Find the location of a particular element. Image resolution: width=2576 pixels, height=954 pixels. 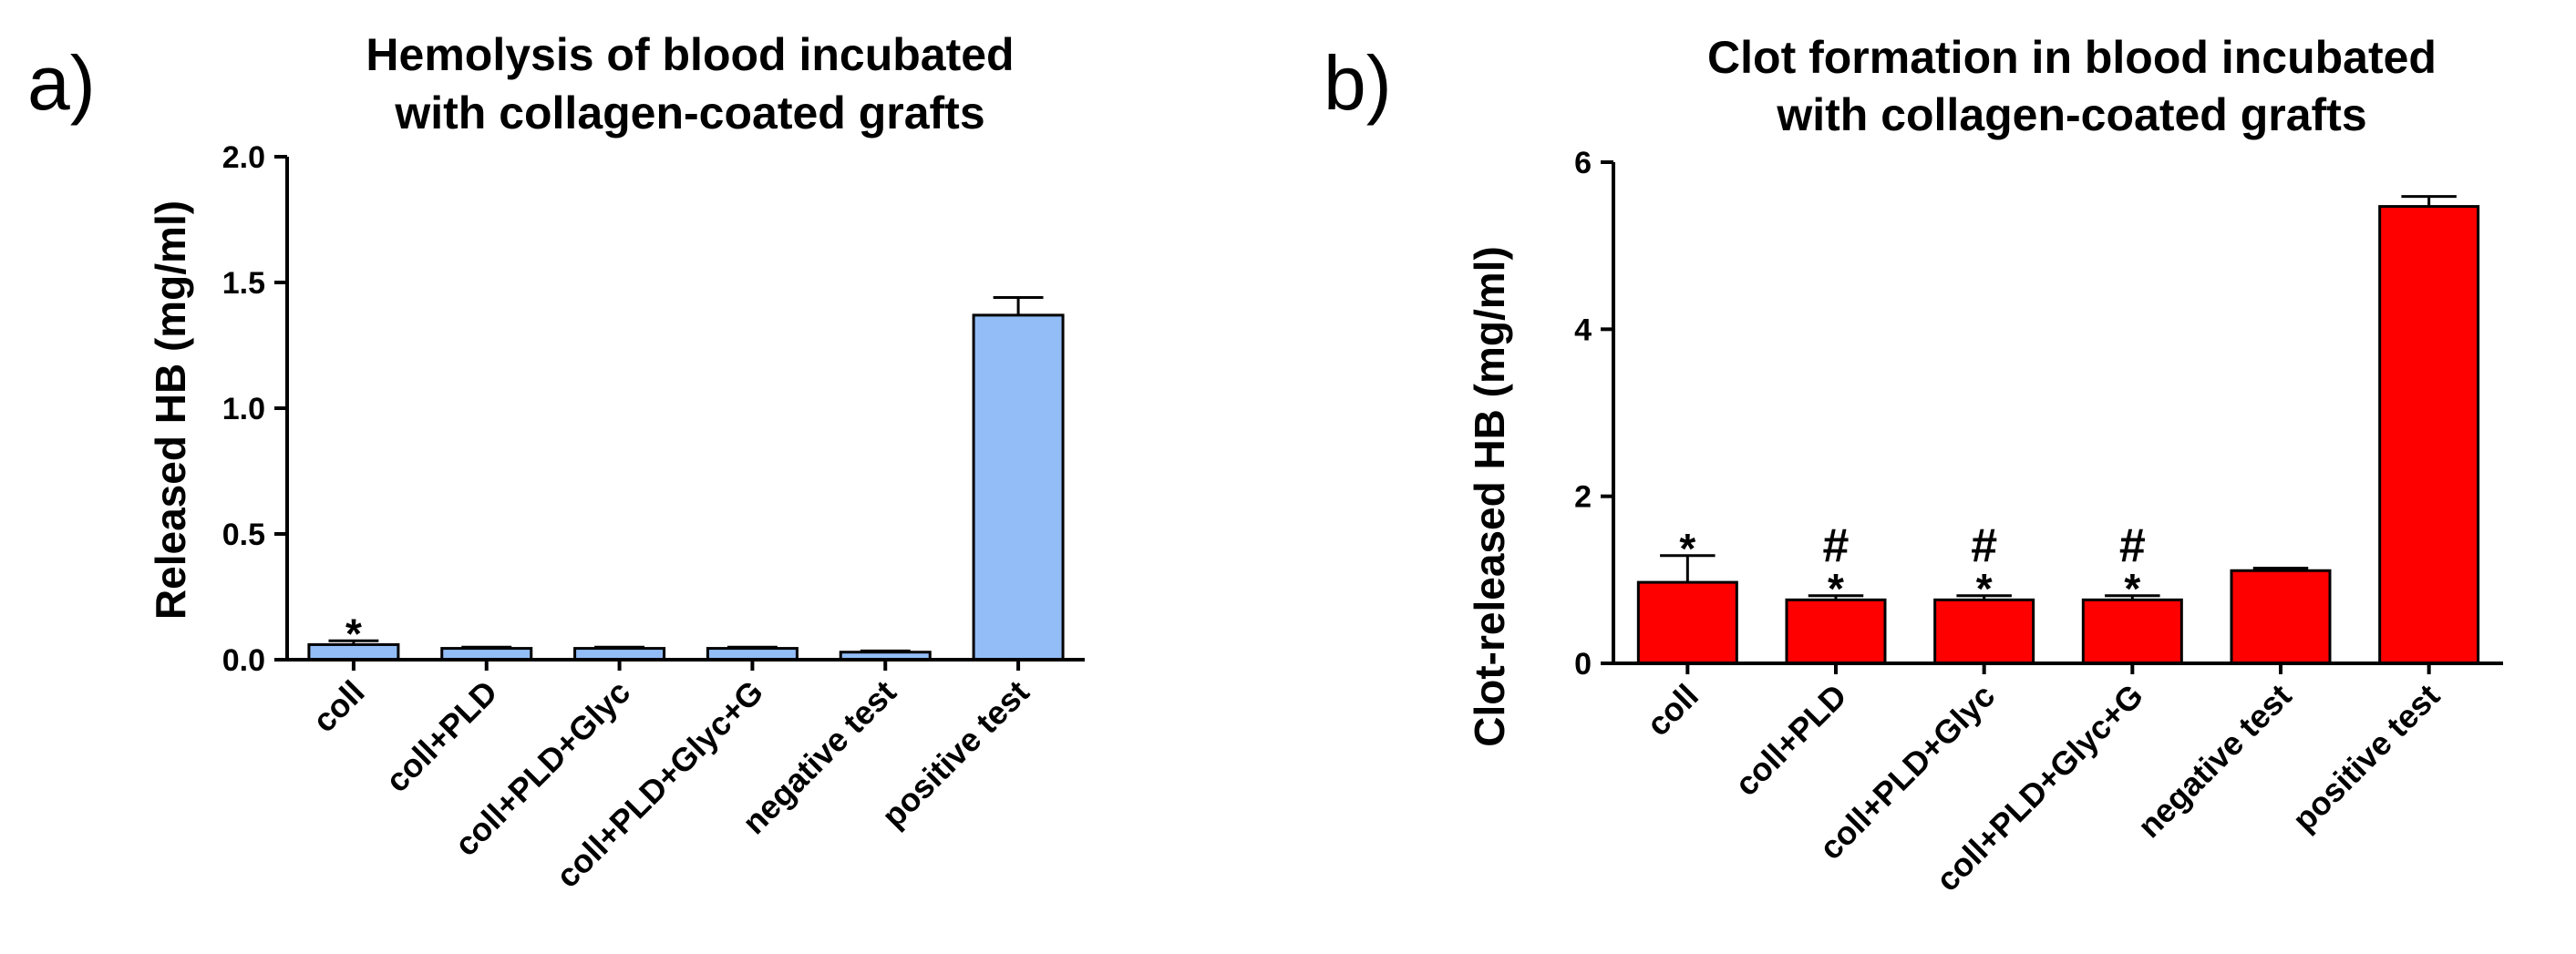

panel-letter-a: a) is located at coordinates (61, 83).